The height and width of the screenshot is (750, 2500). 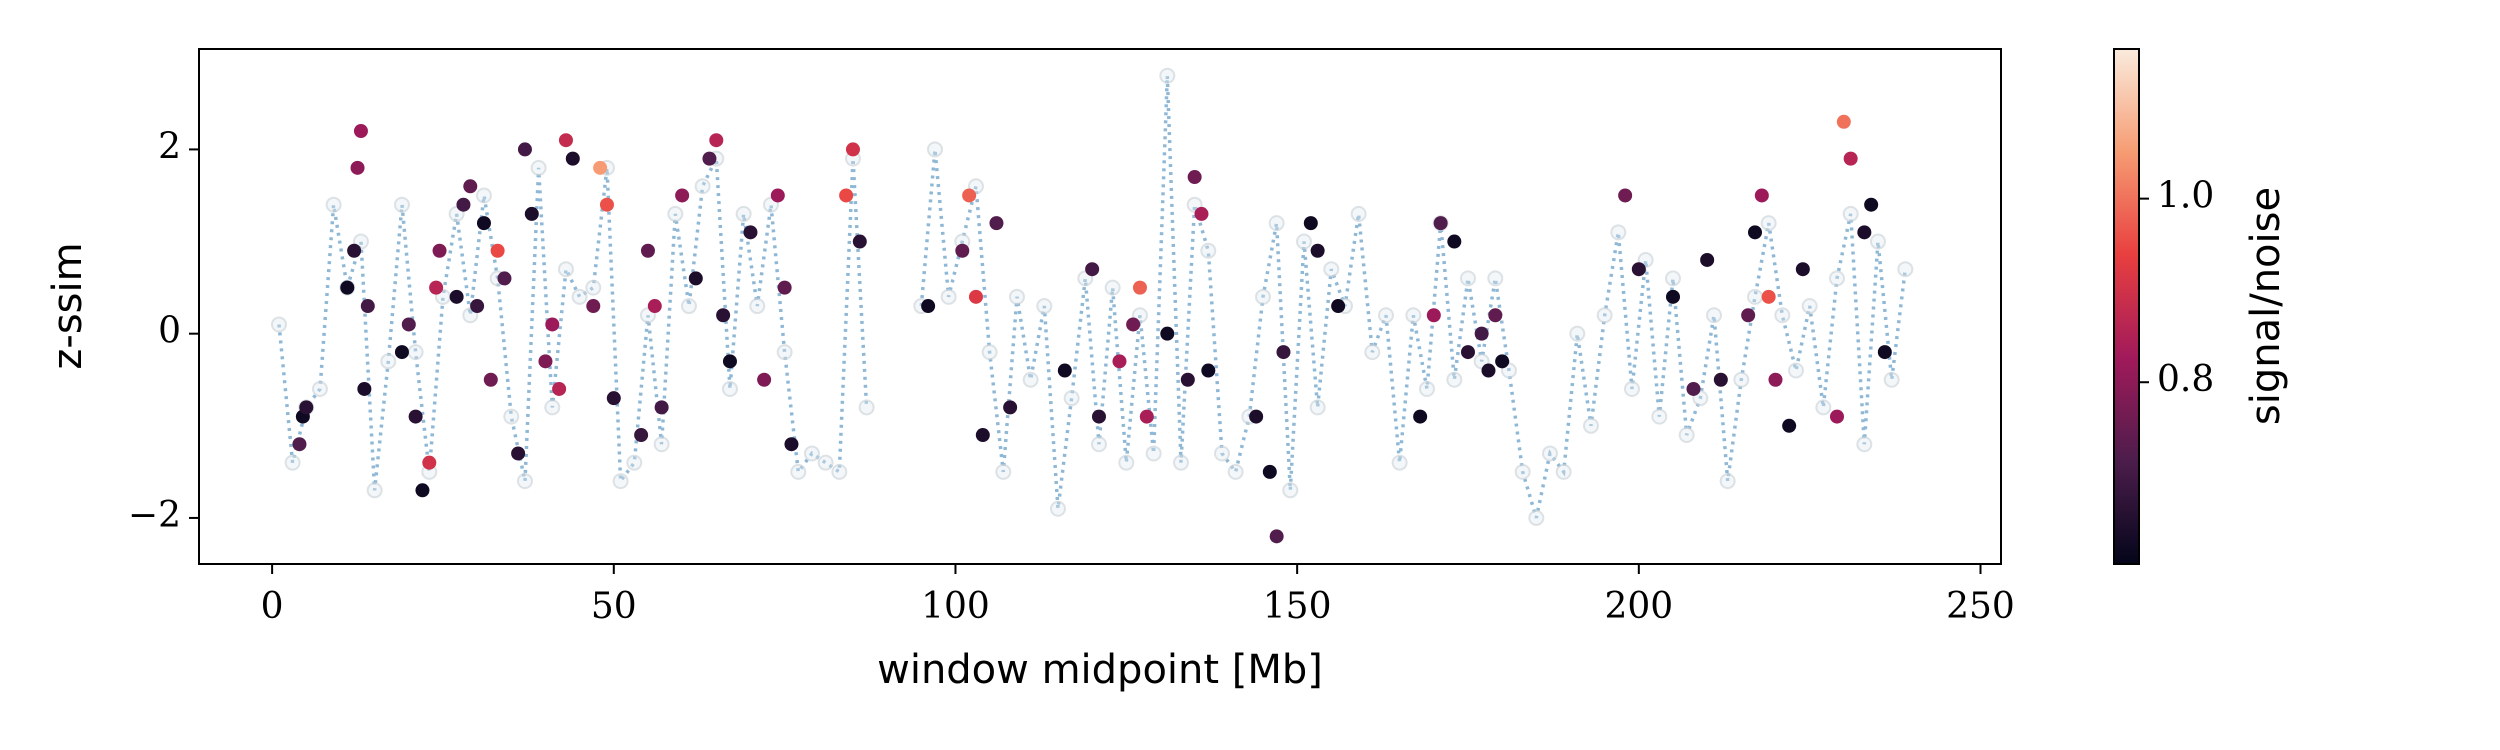 What do you see at coordinates (614, 606) in the screenshot?
I see `x-tick-label: 50` at bounding box center [614, 606].